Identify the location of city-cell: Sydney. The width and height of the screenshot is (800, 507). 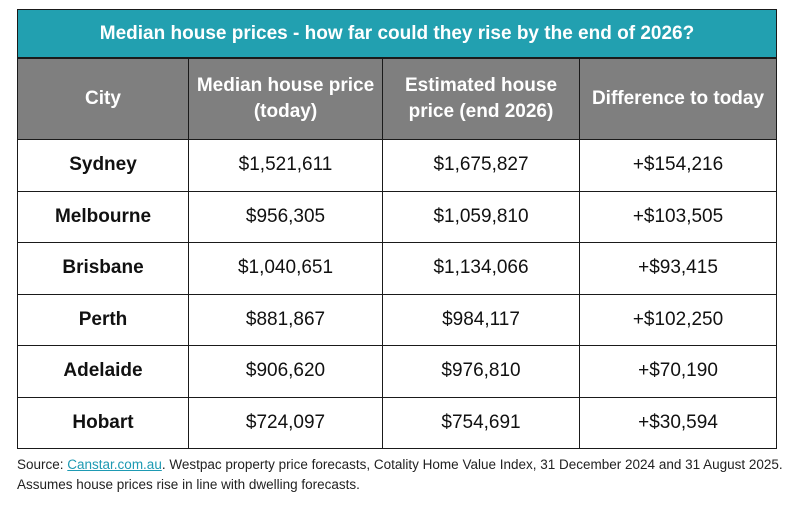
(103, 165).